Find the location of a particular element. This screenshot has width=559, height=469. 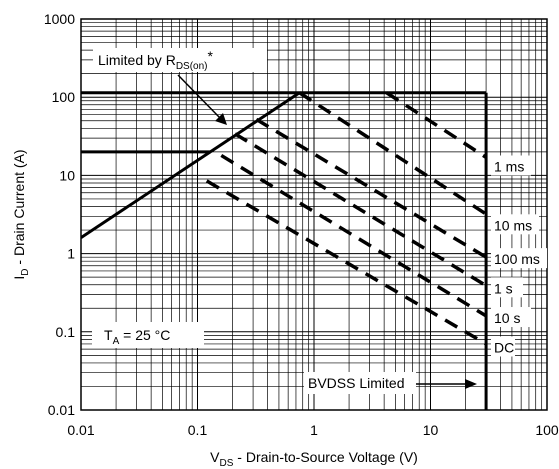

curve-label: 10 ms is located at coordinates (513, 225).